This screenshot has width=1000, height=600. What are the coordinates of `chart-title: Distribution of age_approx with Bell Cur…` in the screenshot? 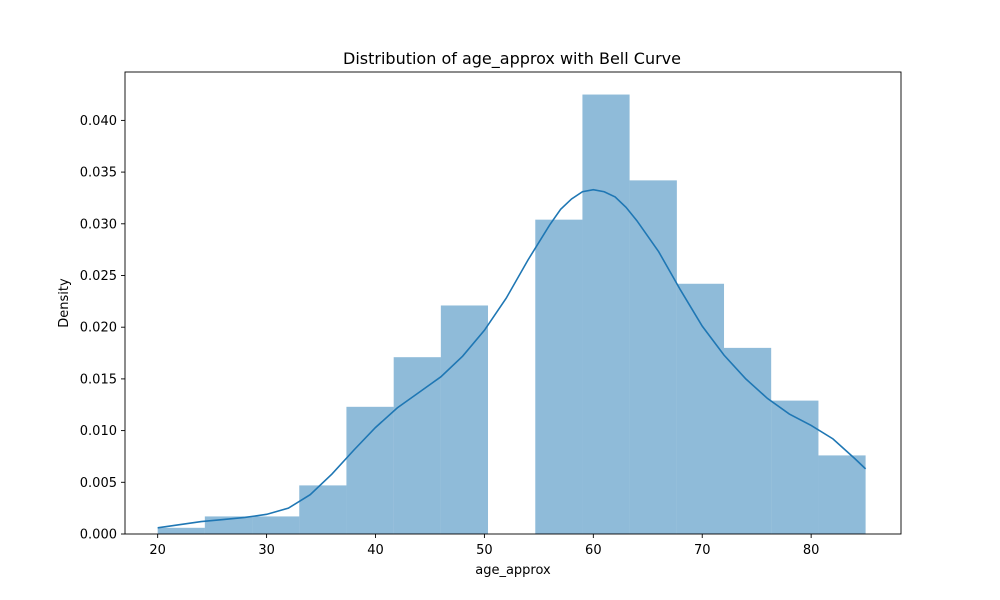 It's located at (512, 59).